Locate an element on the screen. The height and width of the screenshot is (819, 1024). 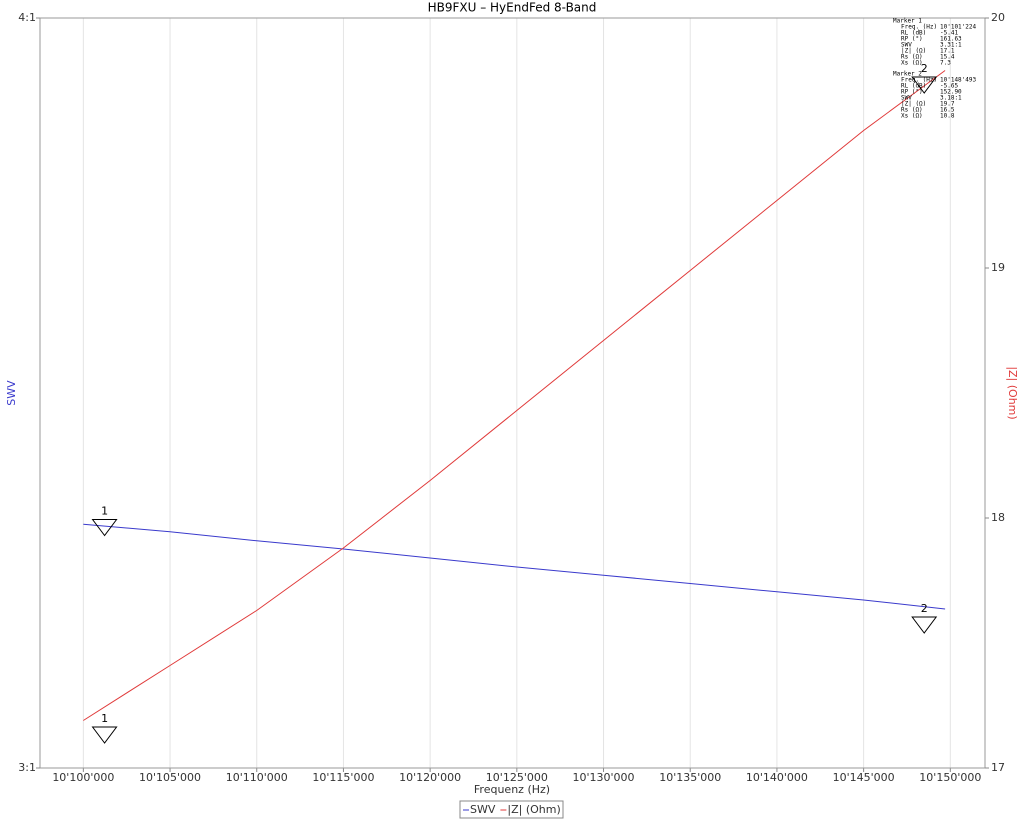
x-tick-label: 10'110'000 is located at coordinates (257, 777).